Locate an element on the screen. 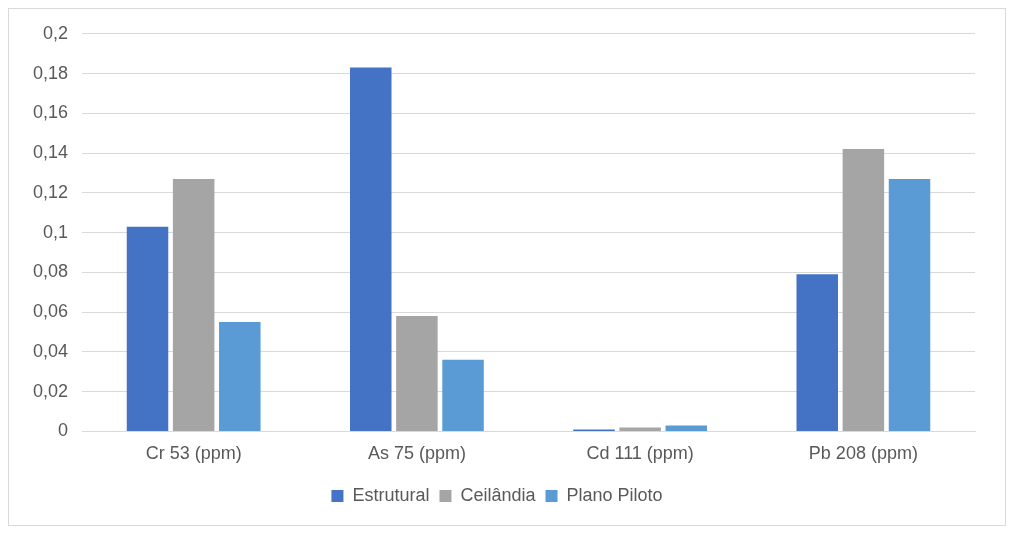 This screenshot has height=536, width=1017. y-tick-label: 0,02 is located at coordinates (50, 390).